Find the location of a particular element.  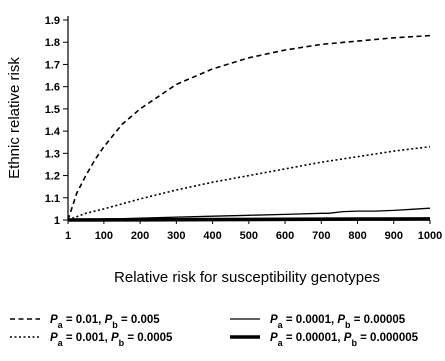

legend-label: Pa = 0.0001, Pb = 0.00005 is located at coordinates (338, 322).